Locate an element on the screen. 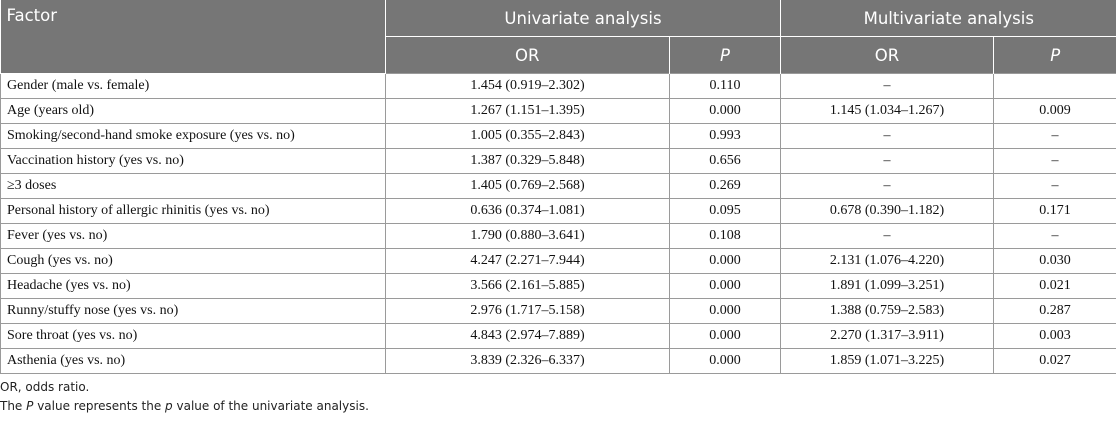  factor-cell: Runny/stuffy nose (yes vs. no) is located at coordinates (193, 311).